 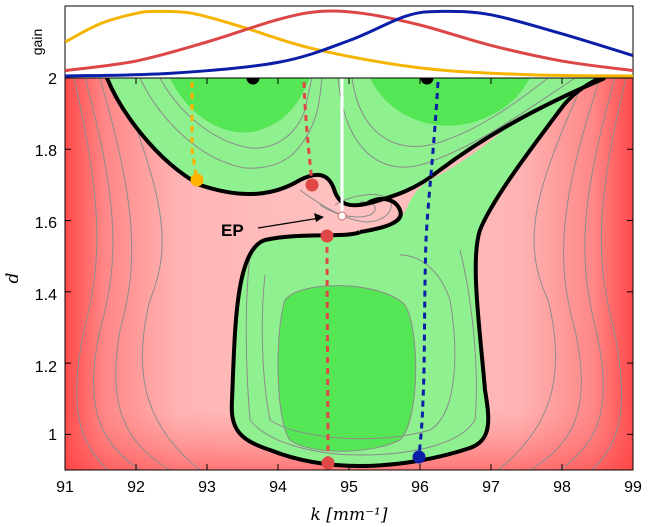 I want to click on x-tick-label: 98, so click(x=562, y=487).